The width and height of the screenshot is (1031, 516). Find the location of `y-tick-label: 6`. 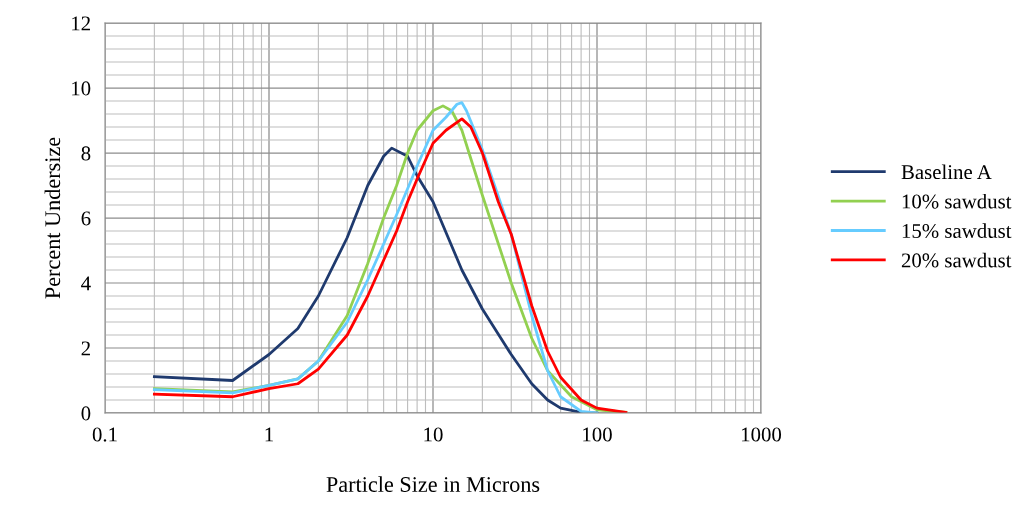

y-tick-label: 6 is located at coordinates (86, 218).